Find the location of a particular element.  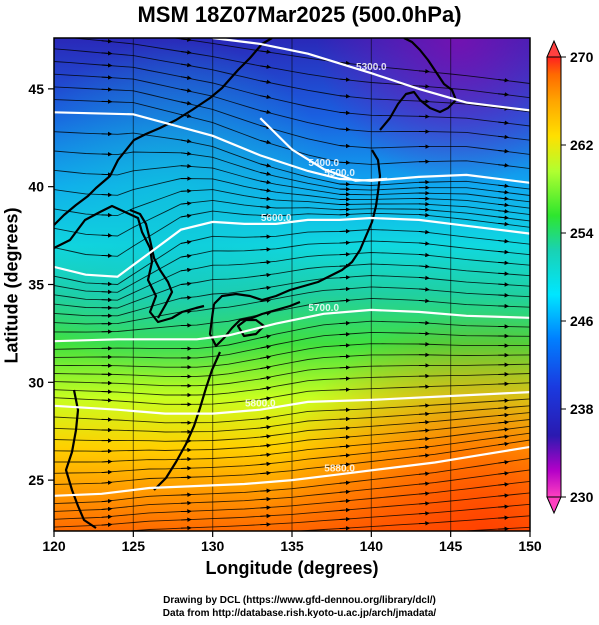

colorbar-max-triangle is located at coordinates (554, 48).